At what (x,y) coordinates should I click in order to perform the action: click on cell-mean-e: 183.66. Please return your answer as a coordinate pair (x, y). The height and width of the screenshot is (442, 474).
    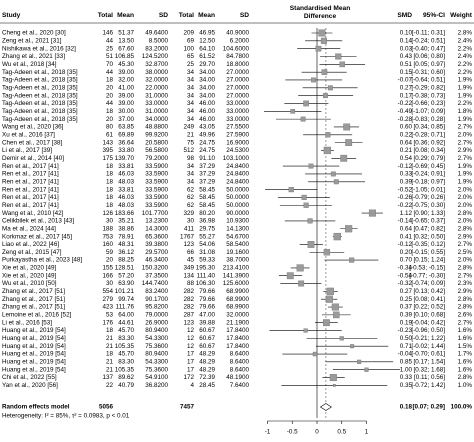
    Looking at the image, I should click on (125, 213).